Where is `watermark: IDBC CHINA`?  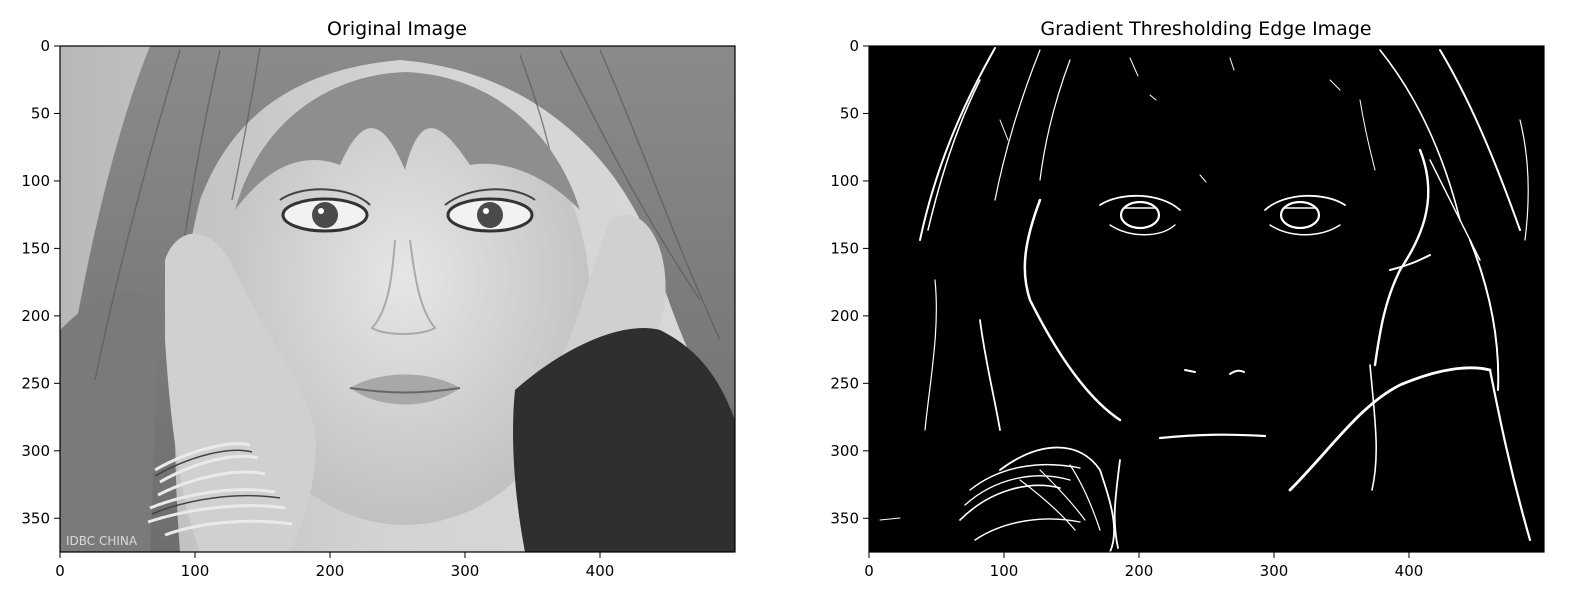 watermark: IDBC CHINA is located at coordinates (102, 541).